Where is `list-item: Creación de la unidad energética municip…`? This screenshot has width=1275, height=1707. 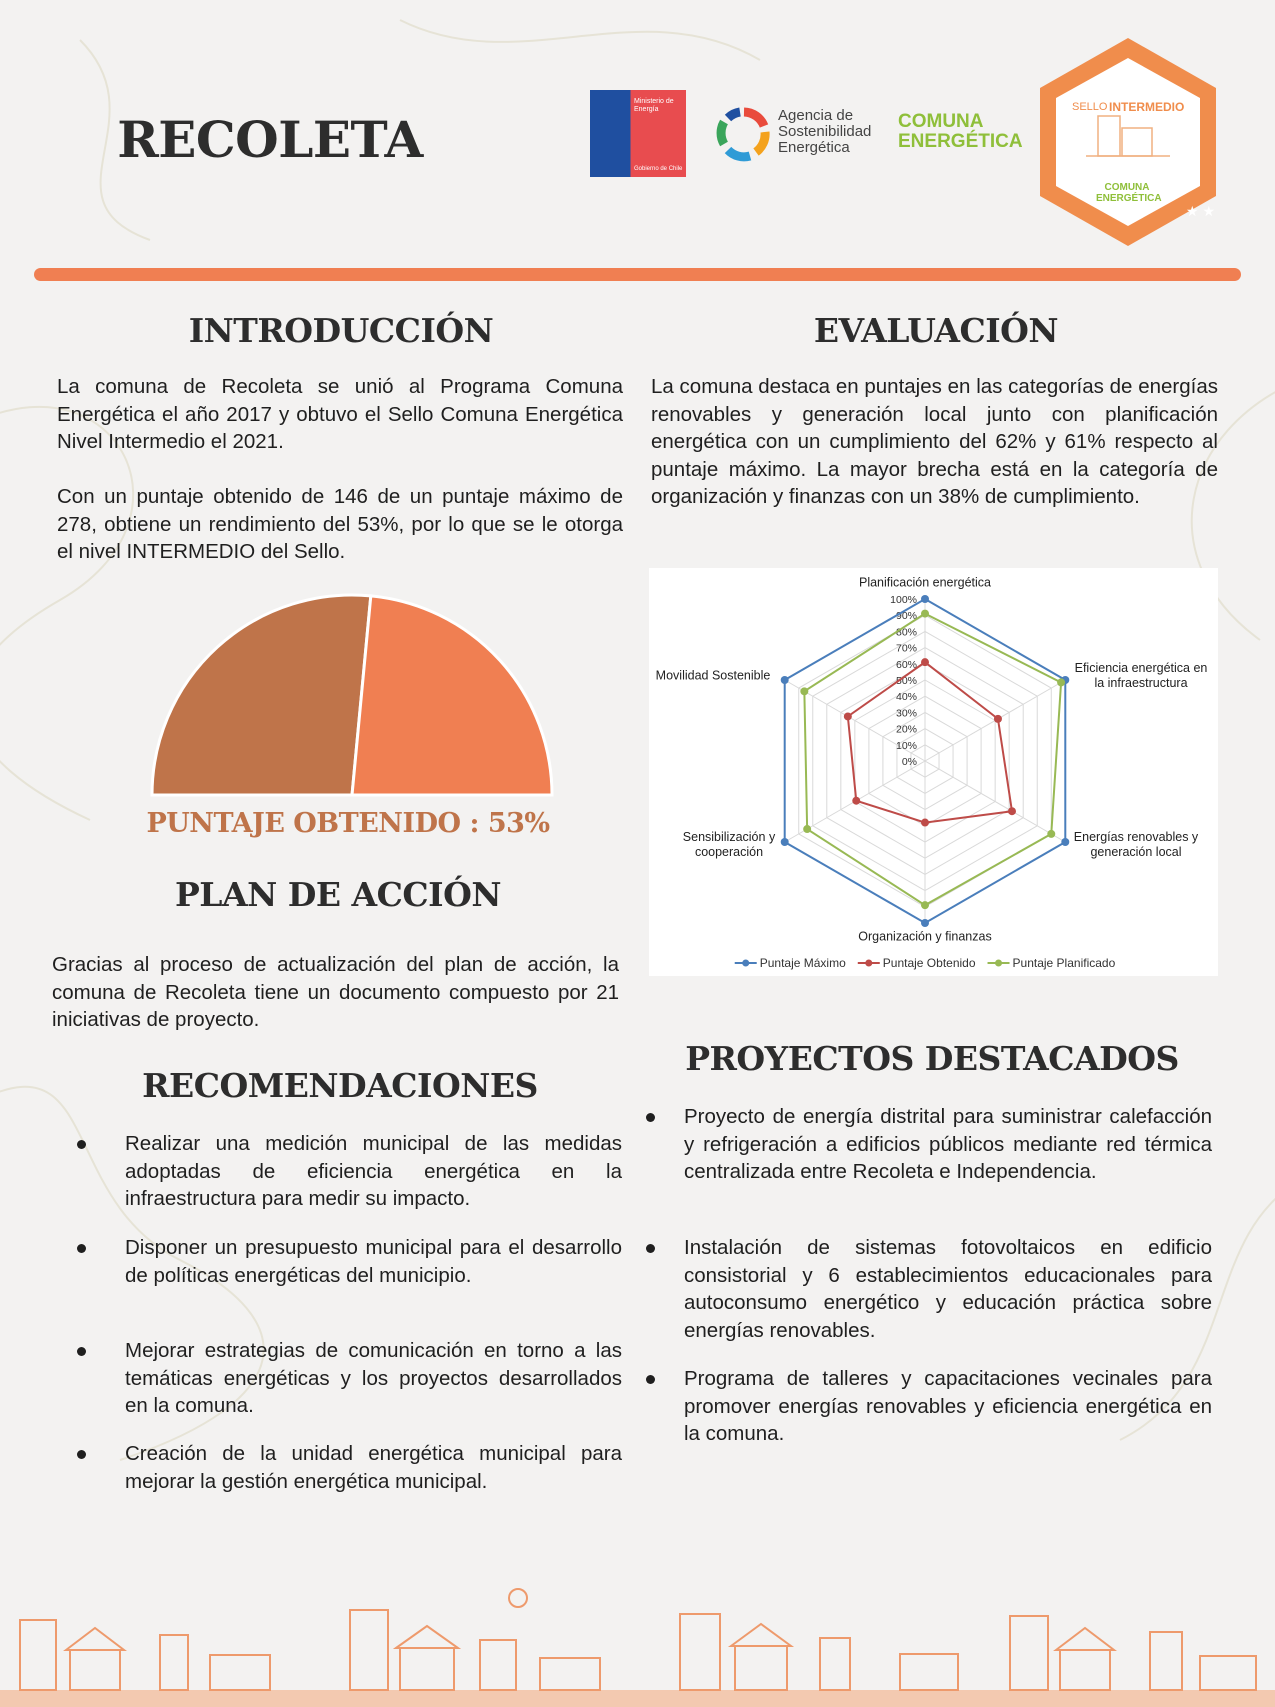 list-item: Creación de la unidad energética municip… is located at coordinates (373, 1467).